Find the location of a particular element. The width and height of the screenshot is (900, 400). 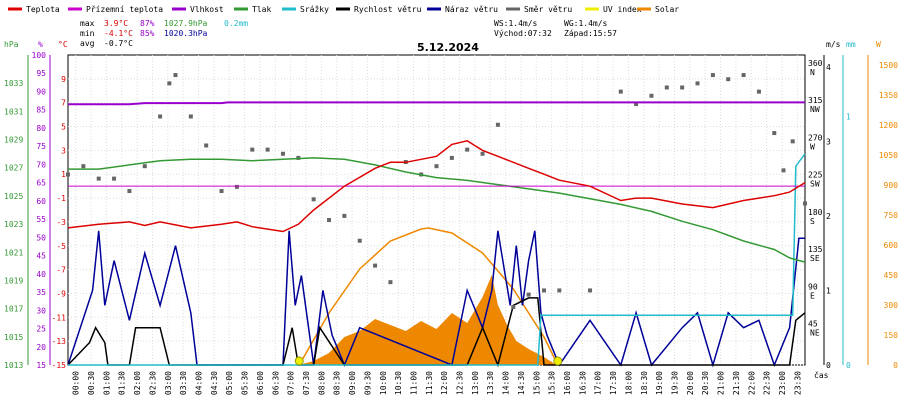

legend-label: Rychlost větru is located at coordinates (388, 9).